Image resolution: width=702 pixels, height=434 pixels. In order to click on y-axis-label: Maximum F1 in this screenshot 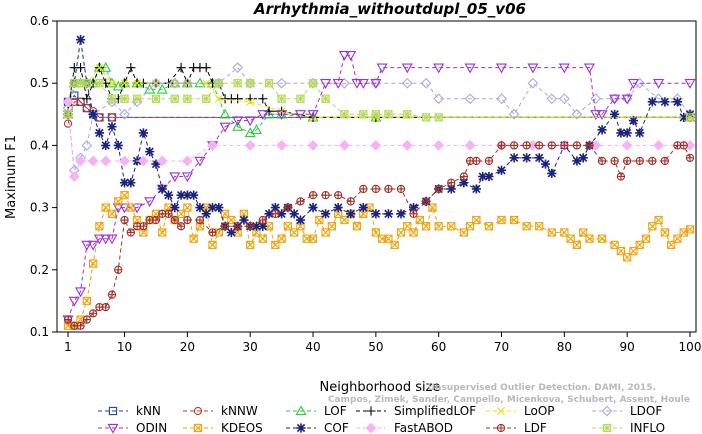, I will do `click(11, 177)`.